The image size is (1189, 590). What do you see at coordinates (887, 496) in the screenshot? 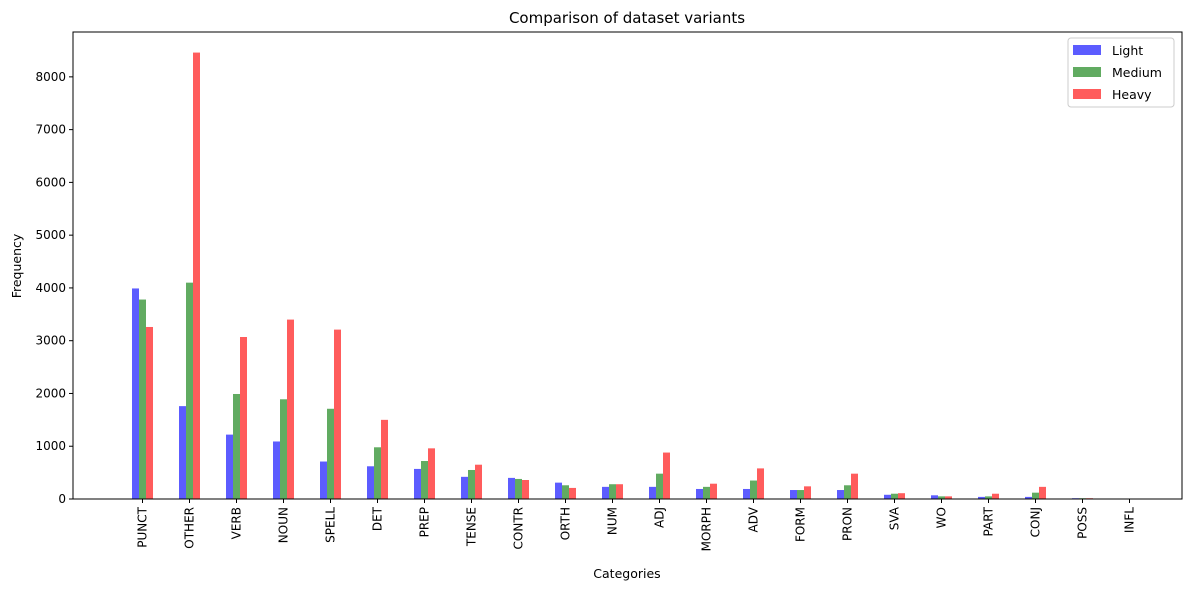
I see `bar-light-sva` at bounding box center [887, 496].